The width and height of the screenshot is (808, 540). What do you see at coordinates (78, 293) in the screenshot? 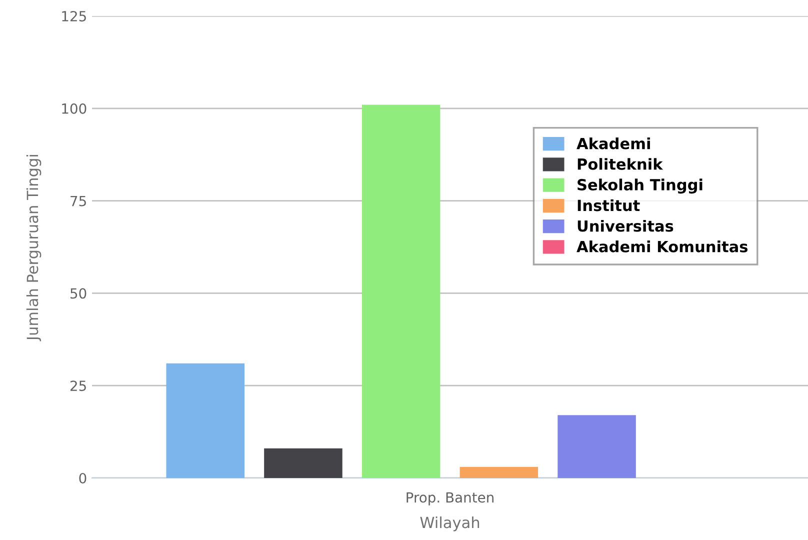
I see `y-tick-label: 50` at bounding box center [78, 293].